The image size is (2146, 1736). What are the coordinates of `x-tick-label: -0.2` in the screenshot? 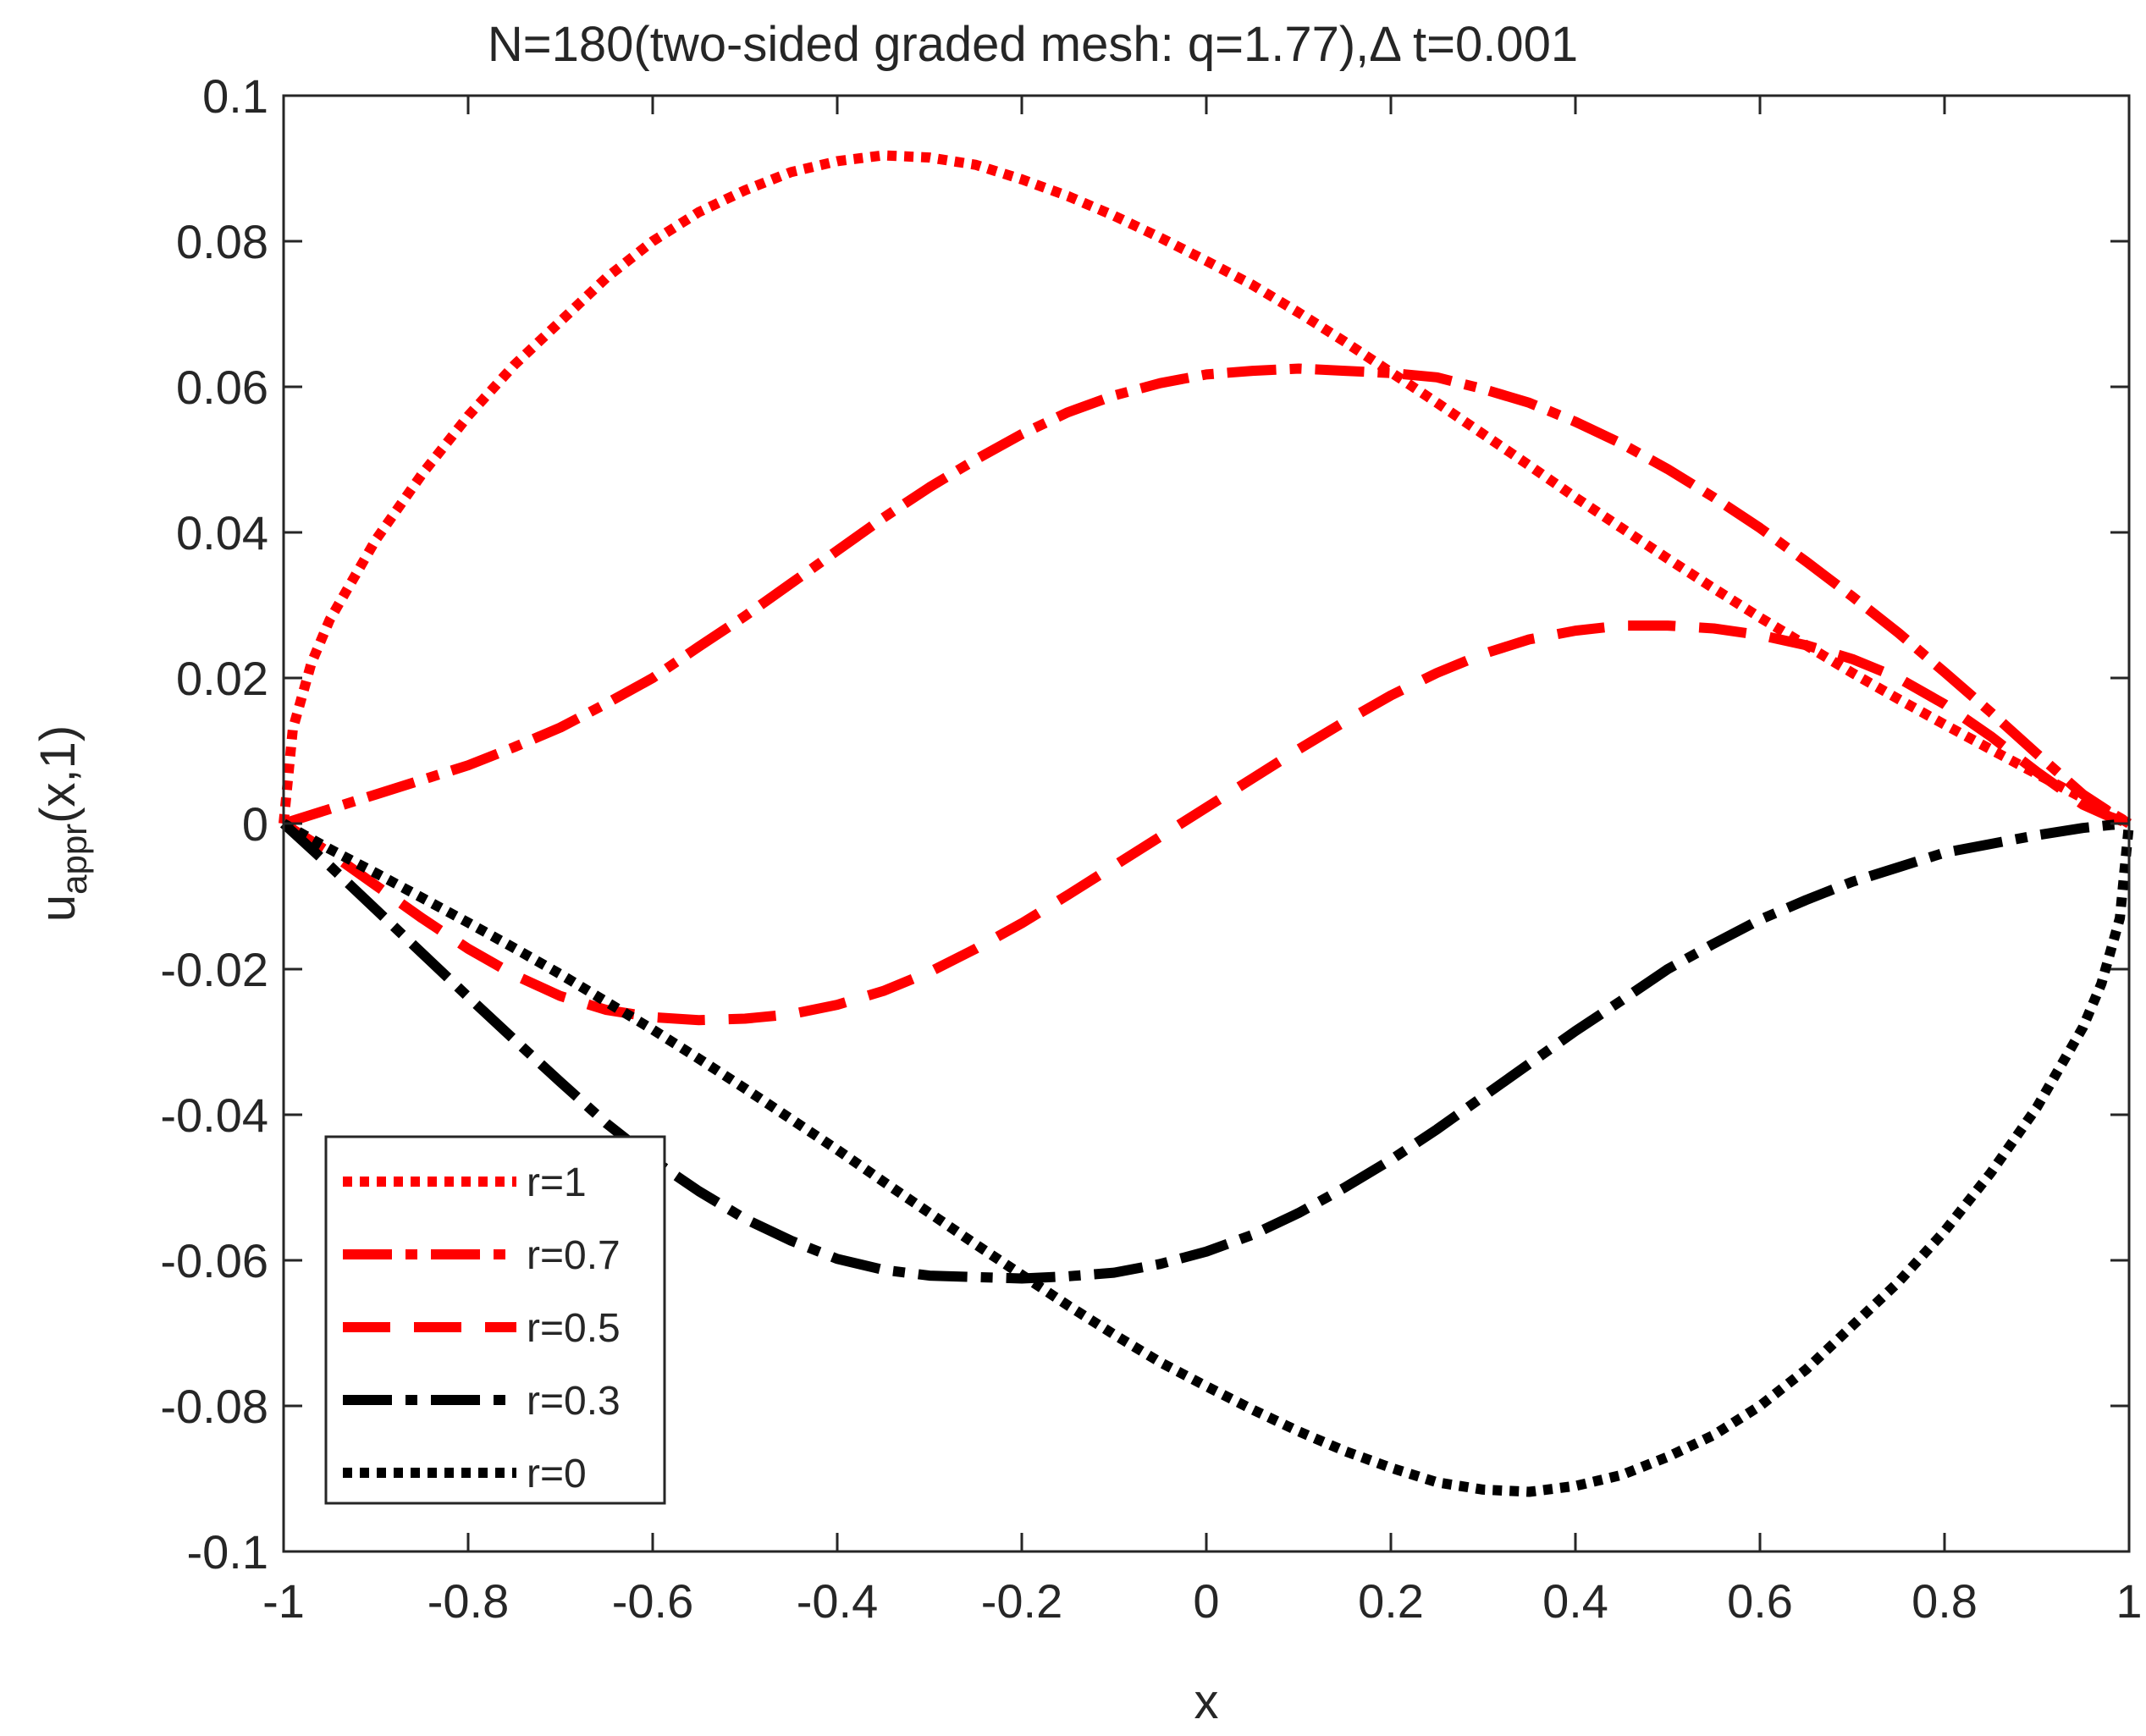 It's located at (1022, 1601).